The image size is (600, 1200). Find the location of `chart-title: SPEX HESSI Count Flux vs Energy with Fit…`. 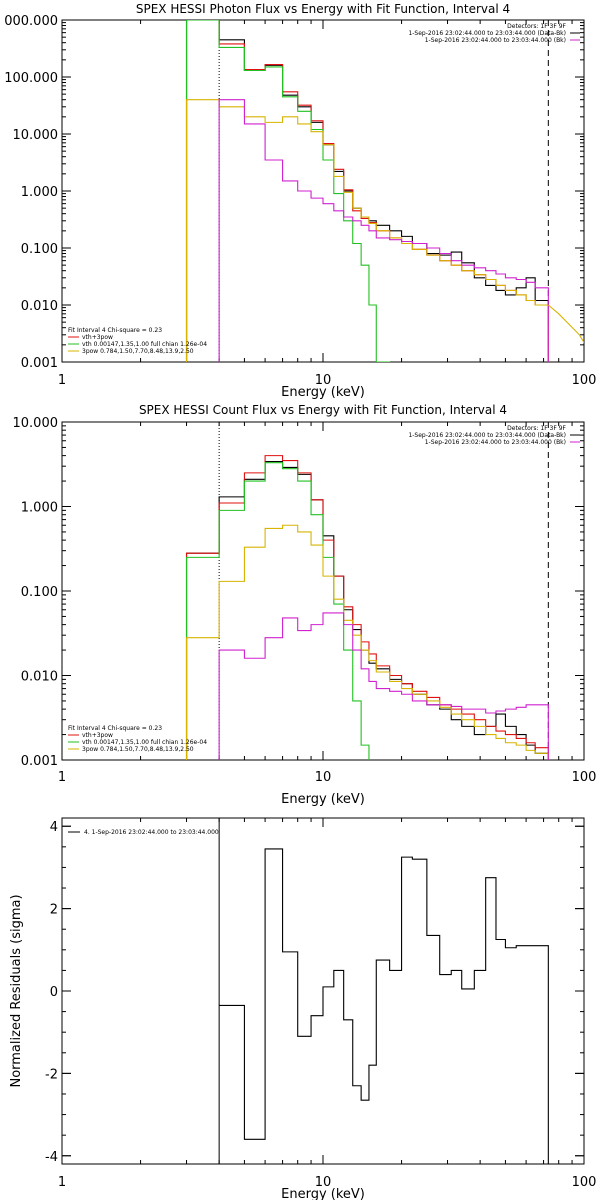

chart-title: SPEX HESSI Count Flux vs Energy with Fit… is located at coordinates (323, 410).